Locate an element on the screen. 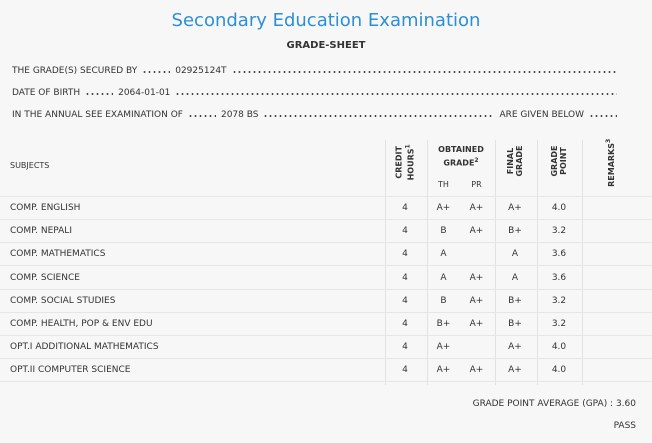 The height and width of the screenshot is (443, 652). header-line: HOURS1 is located at coordinates (410, 162).